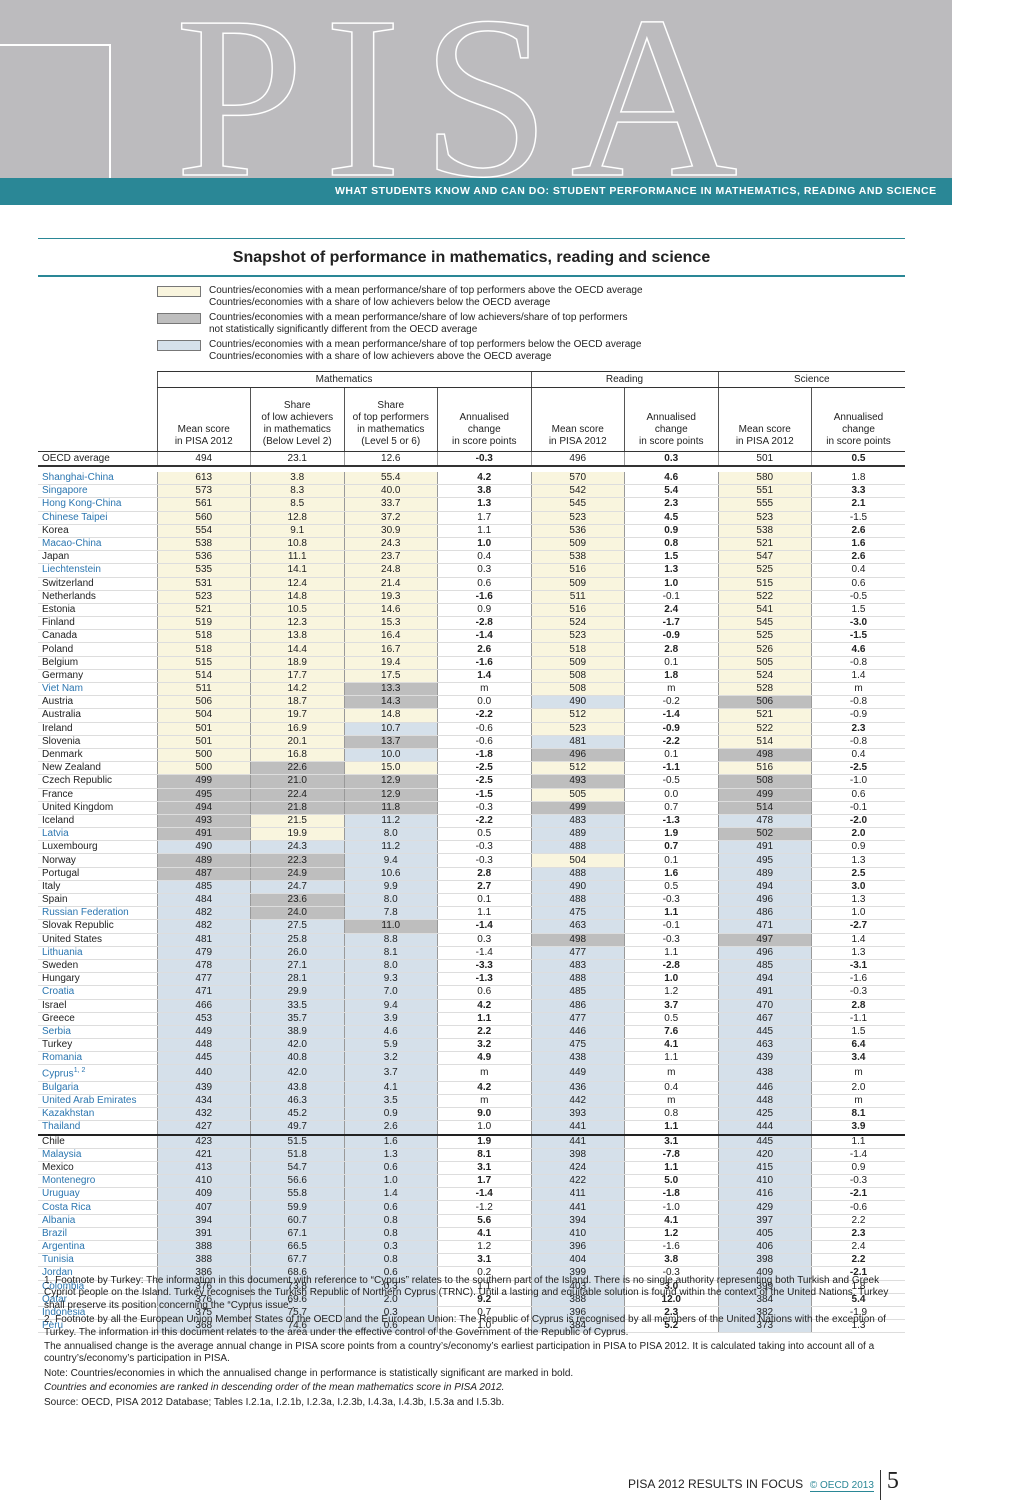 The width and height of the screenshot is (1024, 1506). I want to click on cell-value: 7.0, so click(390, 992).